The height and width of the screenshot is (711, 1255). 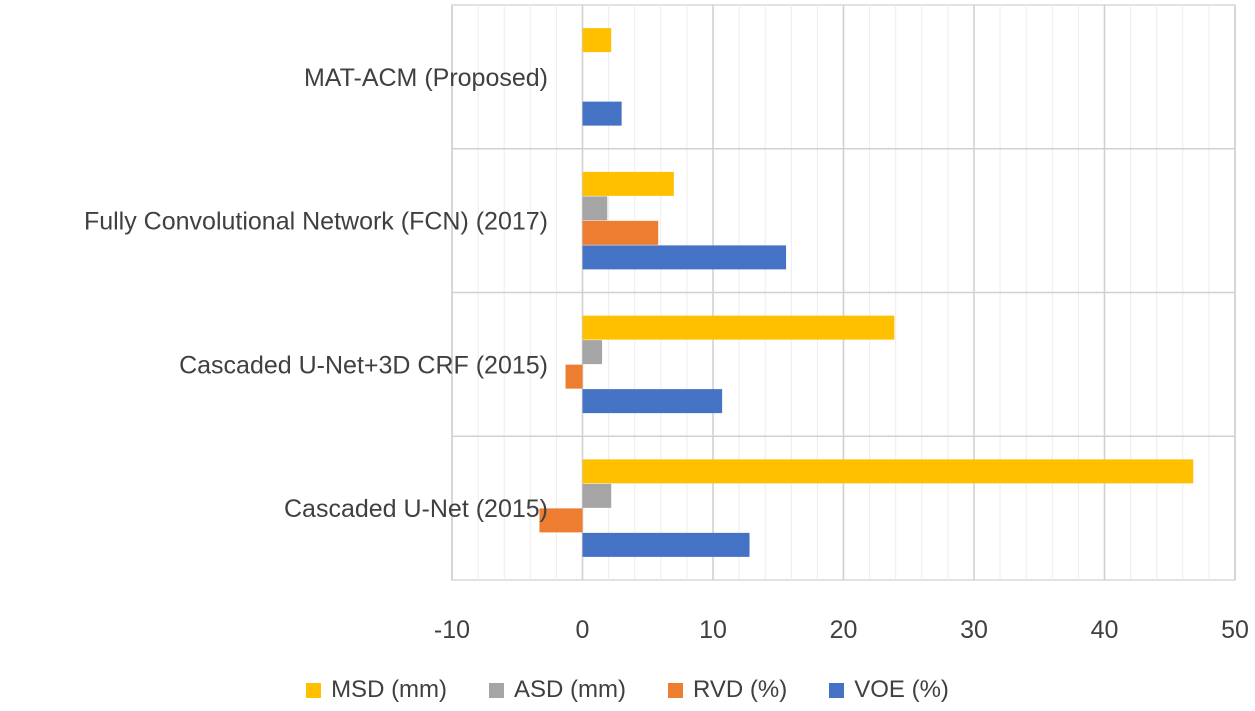 I want to click on bar-msd-mm-cascaded-u-net-3d-crf-2015, so click(x=738, y=327).